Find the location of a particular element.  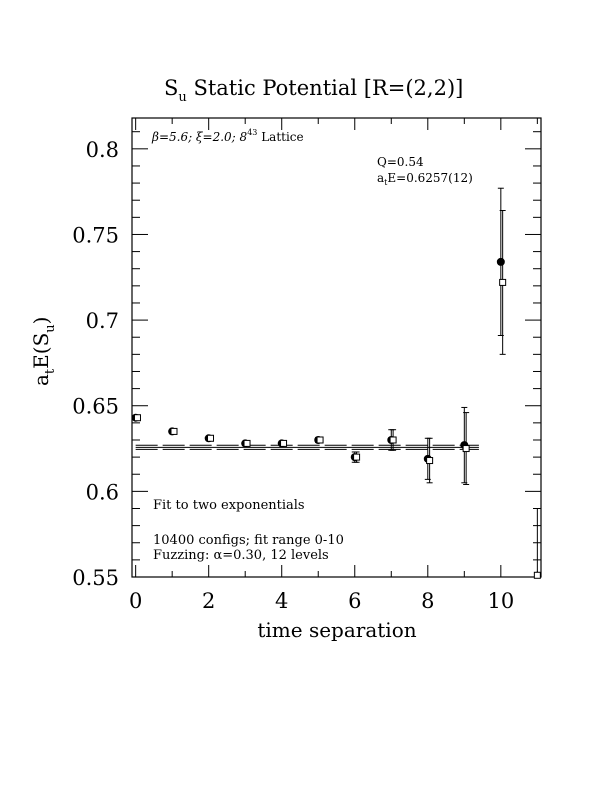

x-tick-label: 6 is located at coordinates (354, 601).